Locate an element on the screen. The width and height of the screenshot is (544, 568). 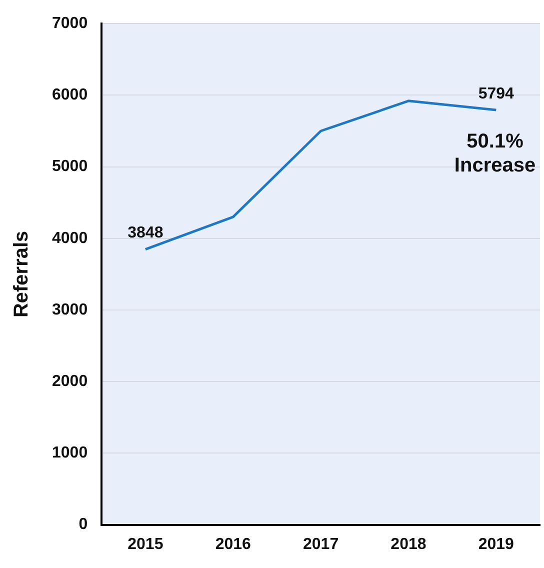
x-tick-label: 2015 is located at coordinates (146, 544).